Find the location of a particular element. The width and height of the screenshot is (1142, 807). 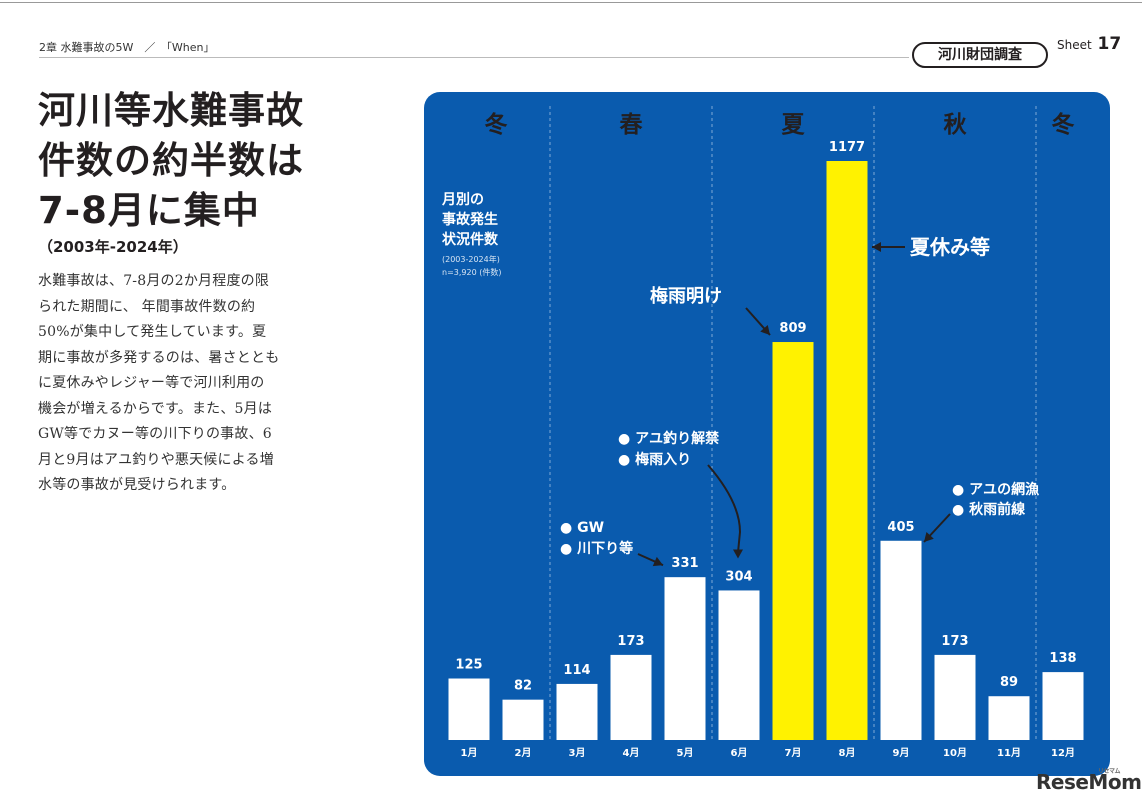

bar-11月 is located at coordinates (1009, 718).